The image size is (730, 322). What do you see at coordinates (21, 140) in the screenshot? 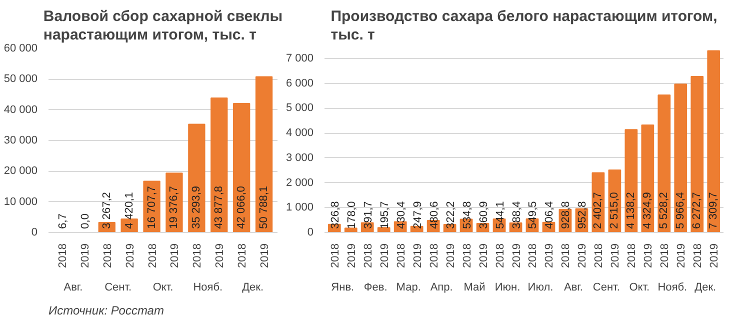
I see `y-tick-label: 30 000` at bounding box center [21, 140].